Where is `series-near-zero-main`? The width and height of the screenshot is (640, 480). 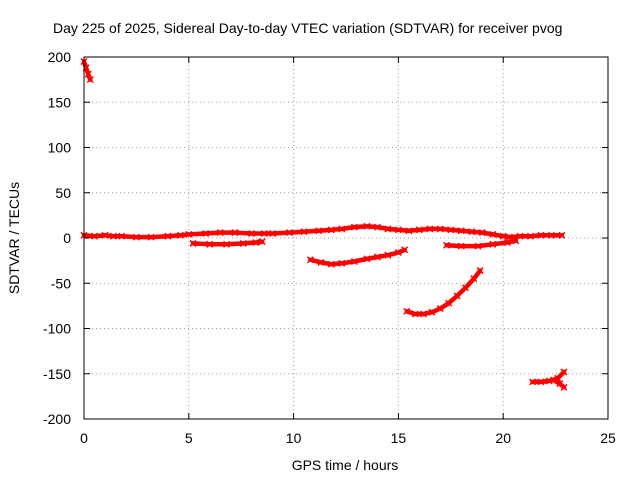
series-near-zero-main is located at coordinates (323, 231).